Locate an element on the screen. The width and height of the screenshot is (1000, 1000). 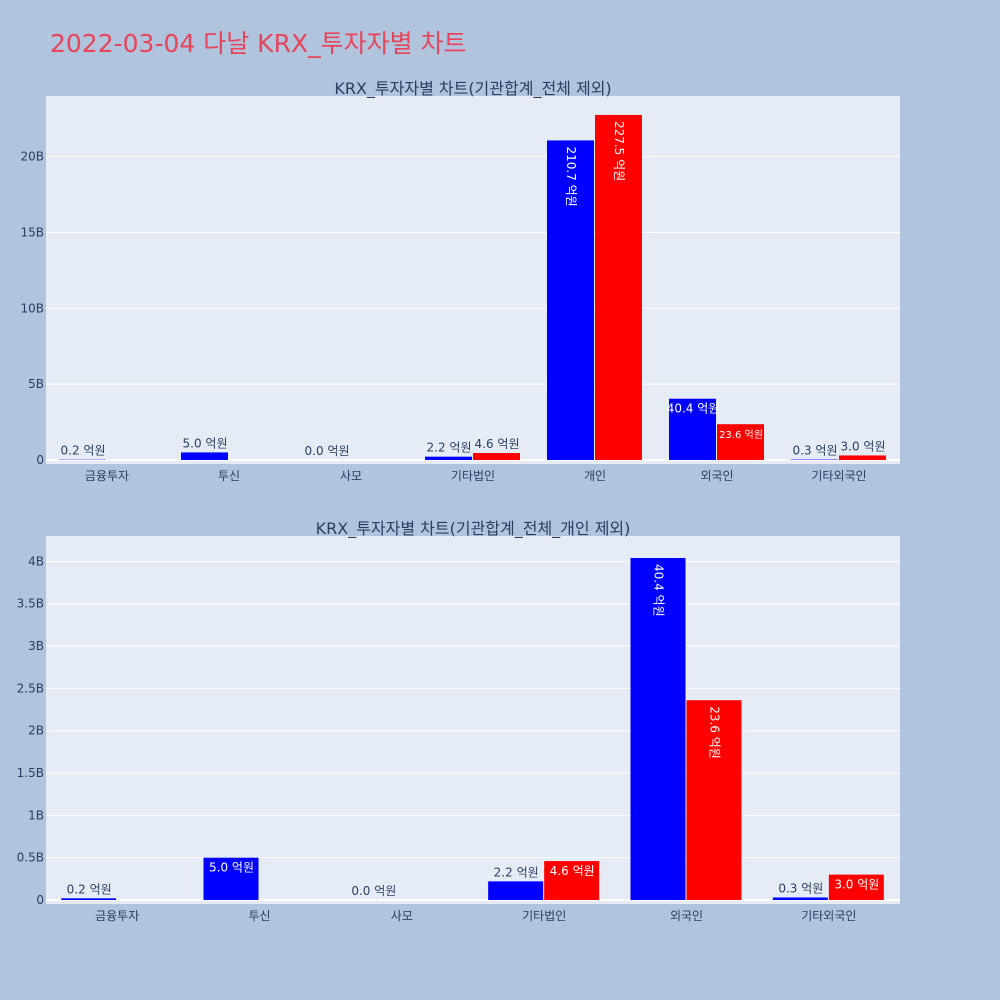
y-tick-label: 1B is located at coordinates (36, 815).